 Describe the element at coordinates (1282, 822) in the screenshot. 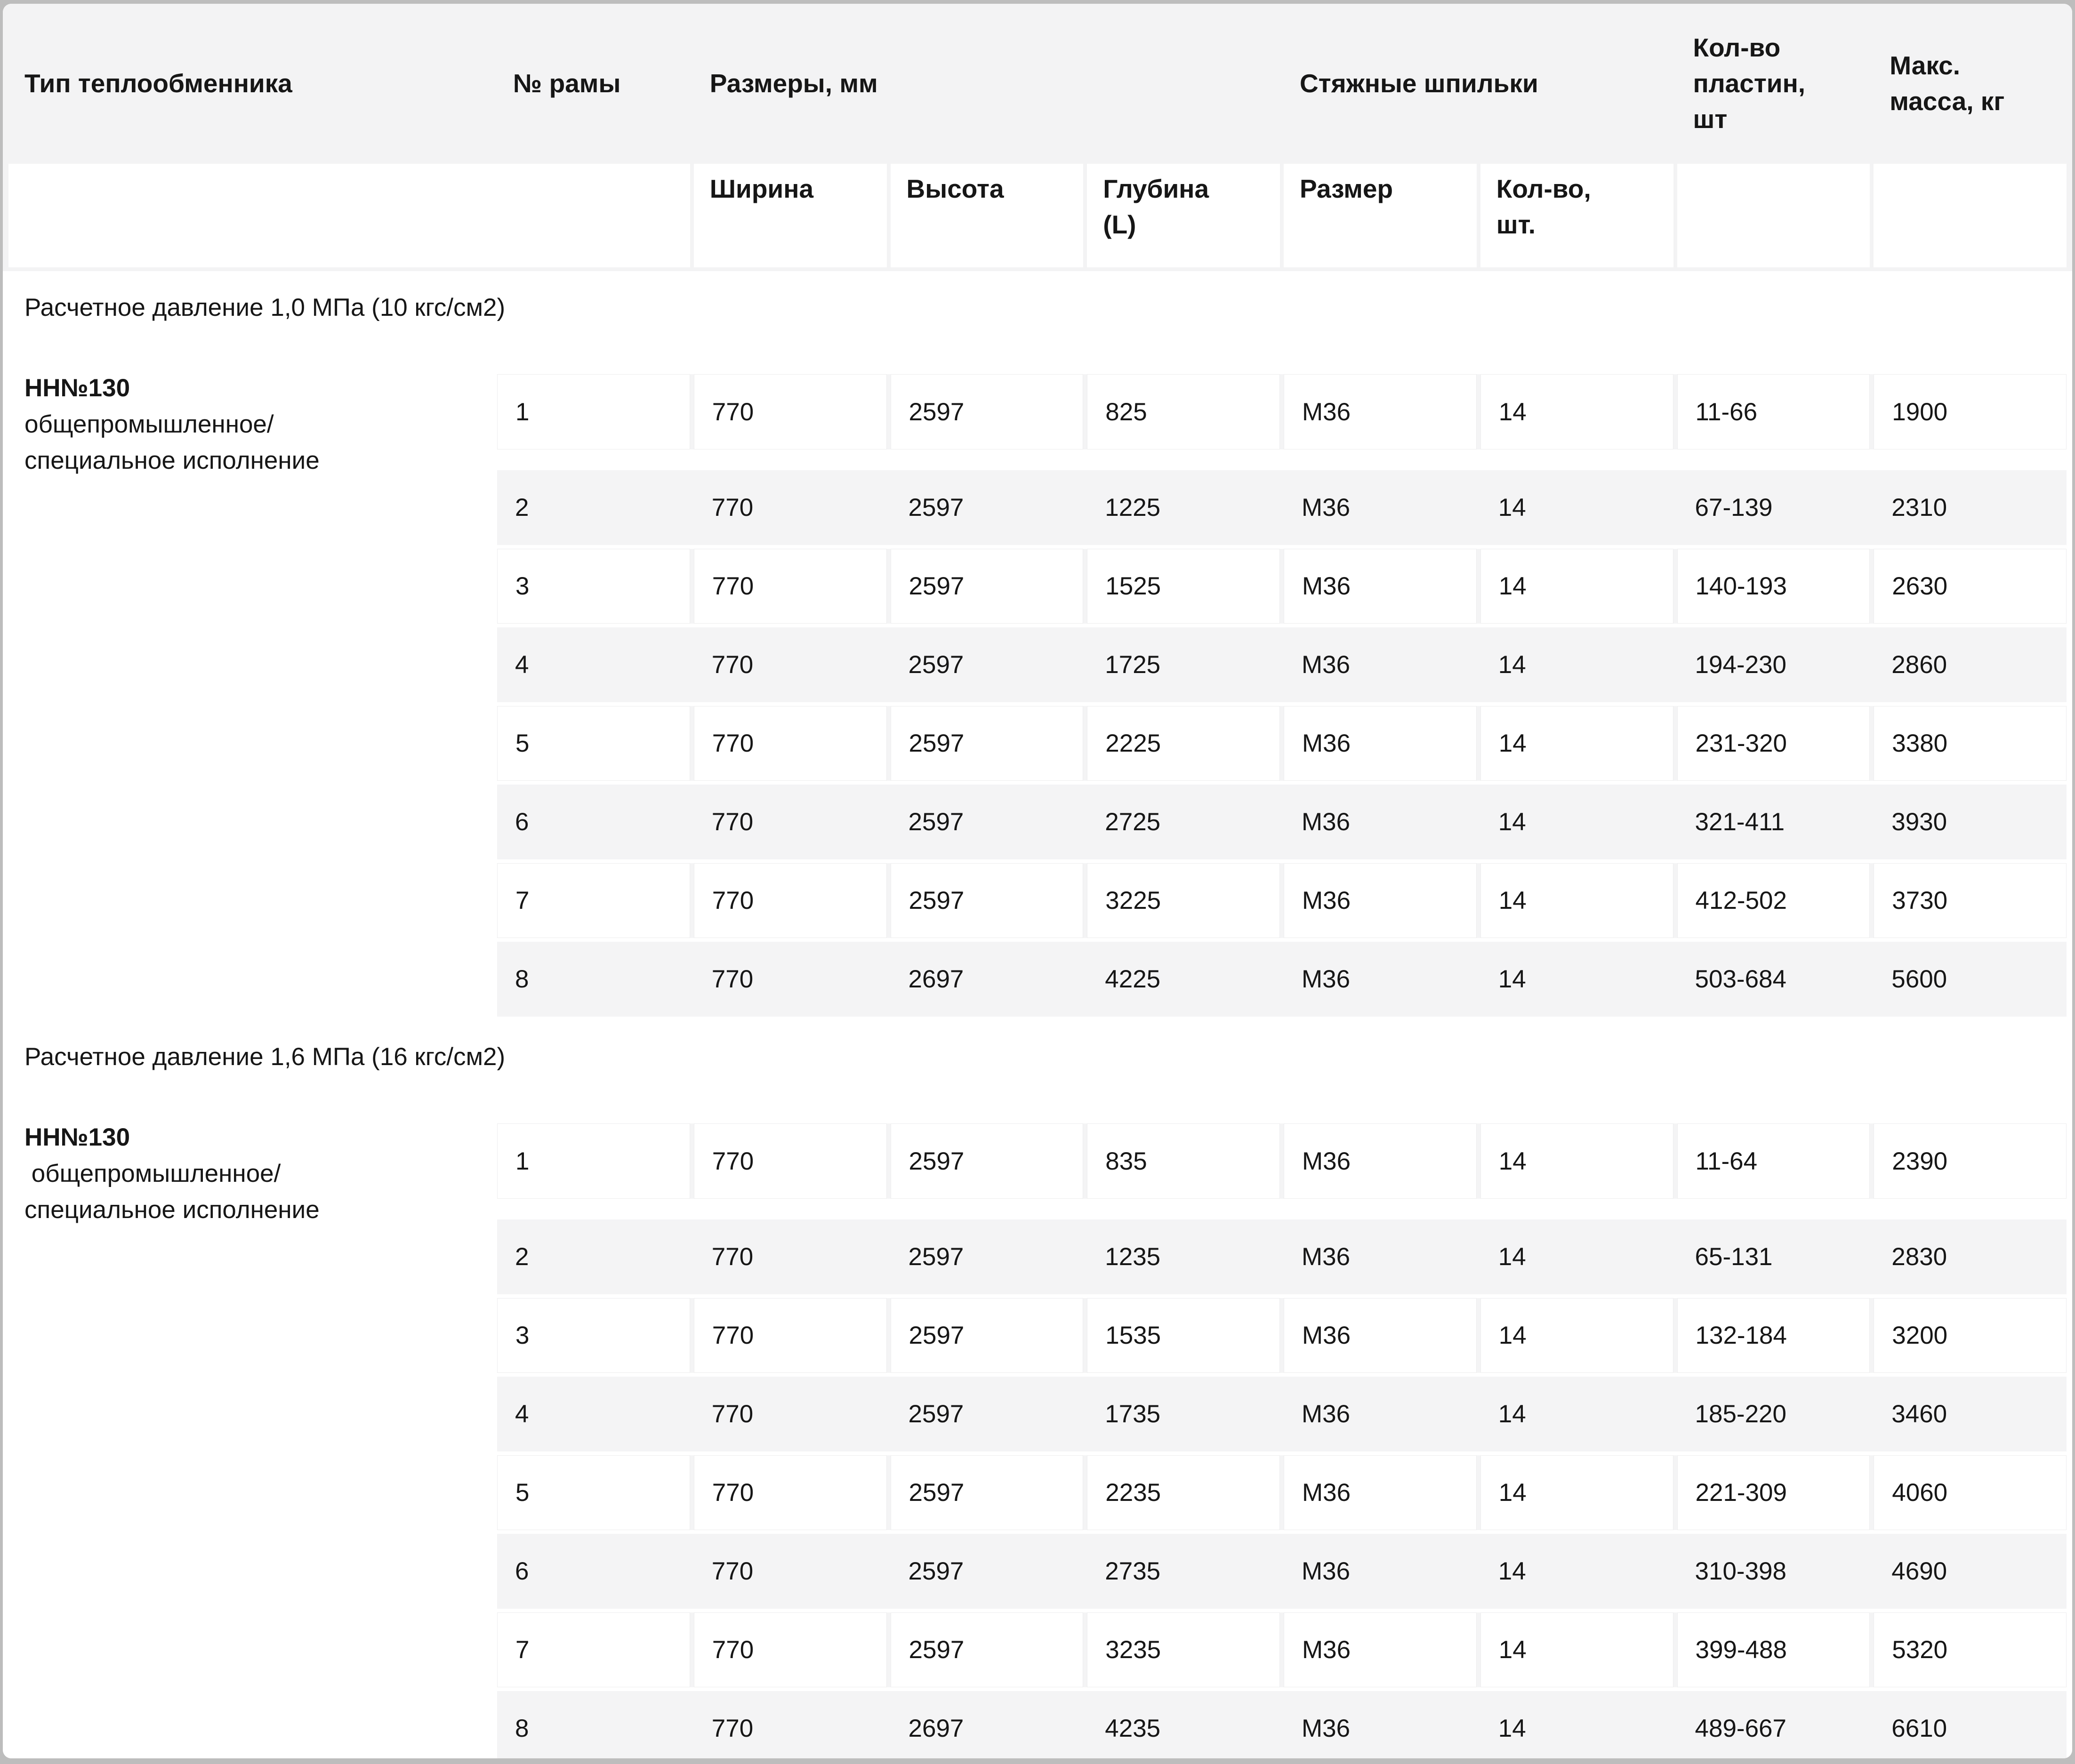

I see `table-row: 6 770 2597 2725 М36 14 321-411 3930` at that location.